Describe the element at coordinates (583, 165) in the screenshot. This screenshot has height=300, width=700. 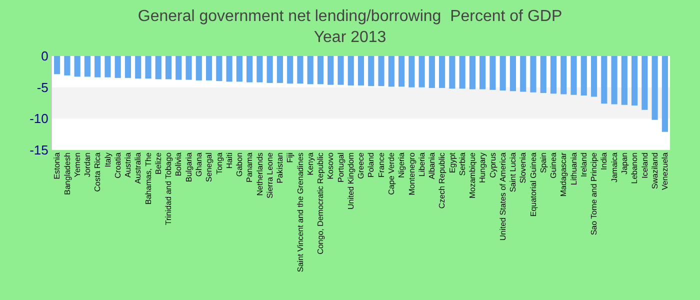
I see `x-tick-label: Ireland` at that location.